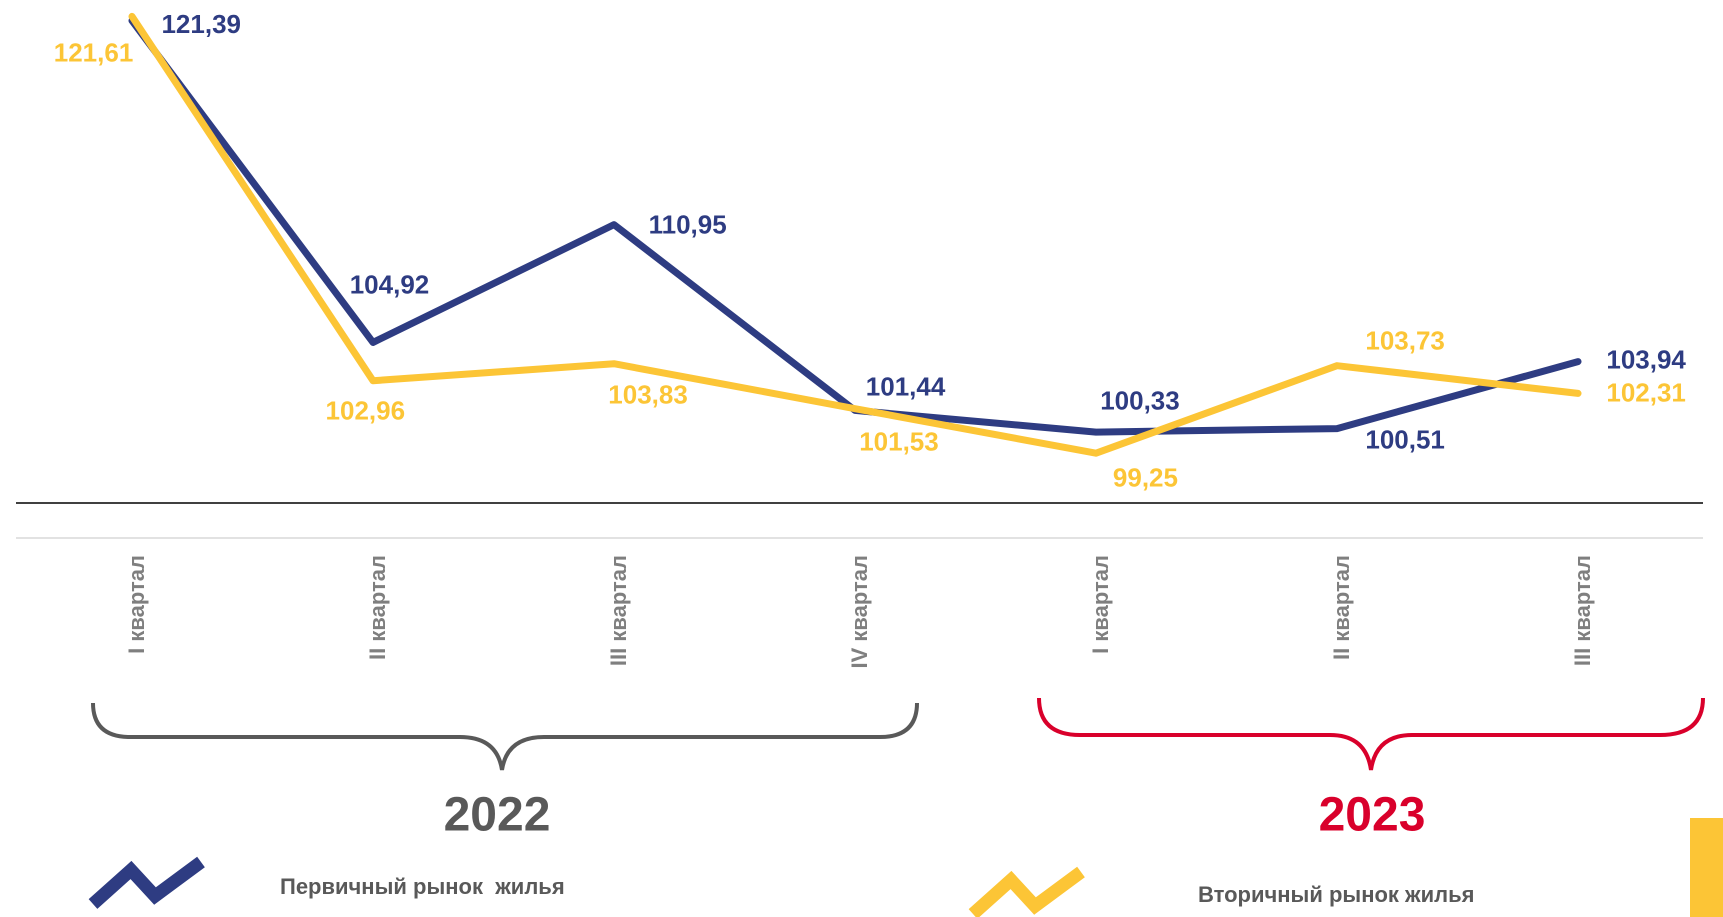  Describe the element at coordinates (1405, 340) in the screenshot. I see `data-label: 103,73` at that location.